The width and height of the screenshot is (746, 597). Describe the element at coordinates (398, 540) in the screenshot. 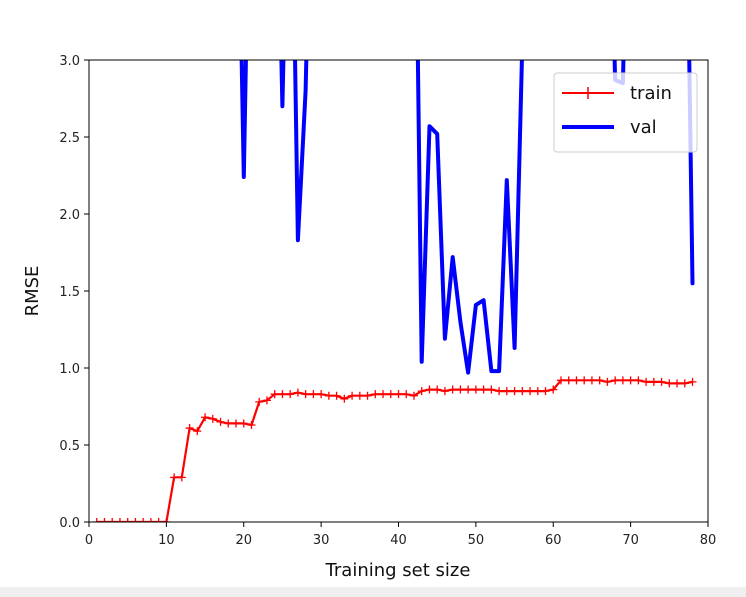

I see `x-tick-label: 40` at that location.